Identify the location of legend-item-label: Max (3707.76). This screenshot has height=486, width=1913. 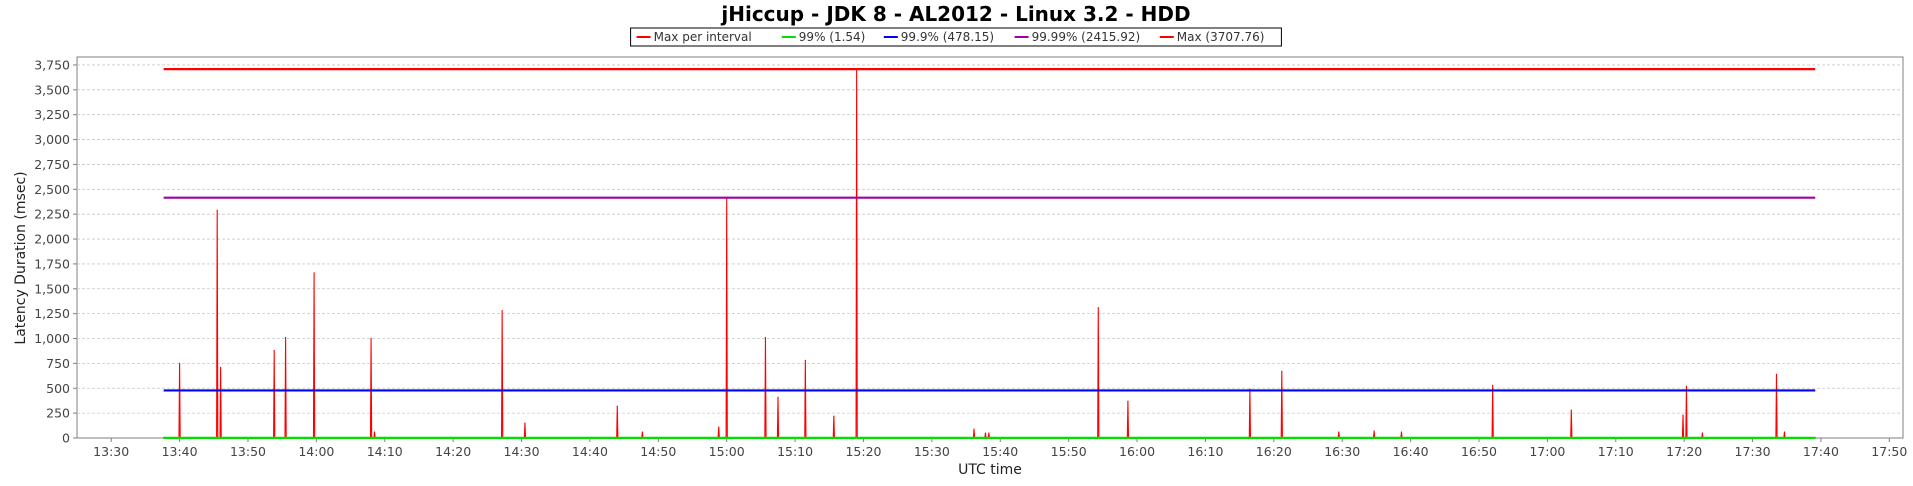
(1221, 37).